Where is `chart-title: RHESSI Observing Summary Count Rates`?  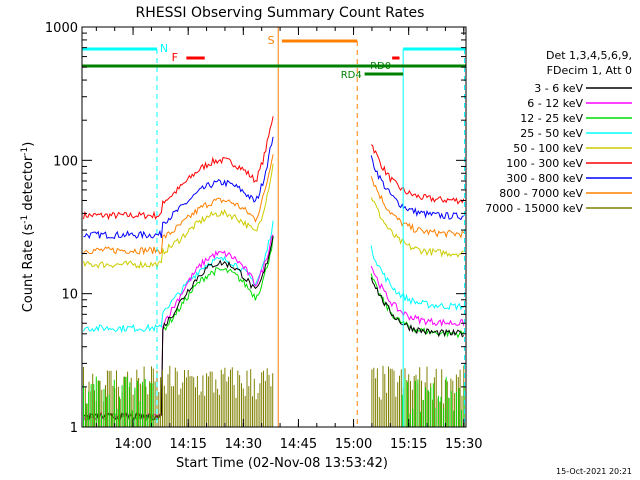
chart-title: RHESSI Observing Summary Count Rates is located at coordinates (280, 13).